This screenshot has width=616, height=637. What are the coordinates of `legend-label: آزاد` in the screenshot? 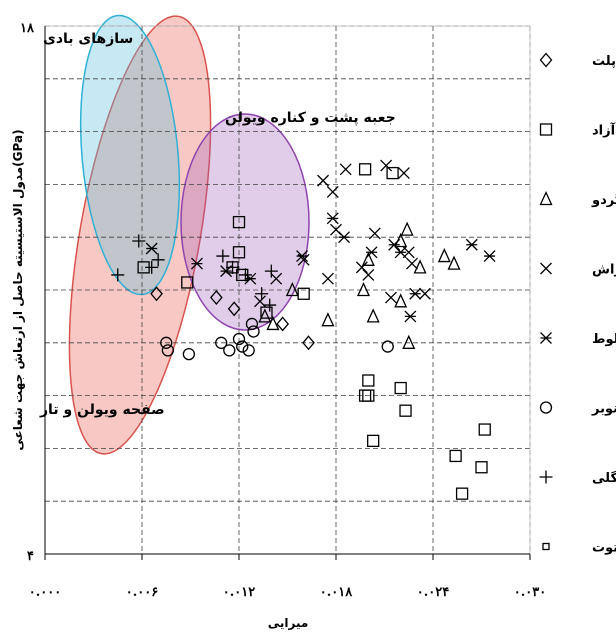 It's located at (604, 130).